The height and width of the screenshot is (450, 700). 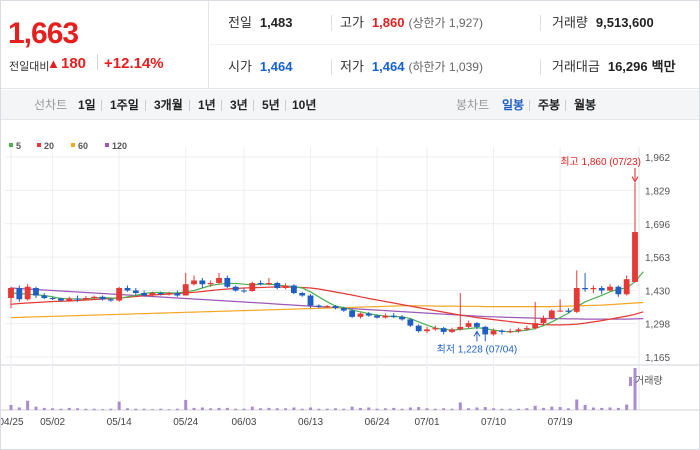 What do you see at coordinates (12, 422) in the screenshot?
I see `x-tick-label: 04/25` at bounding box center [12, 422].